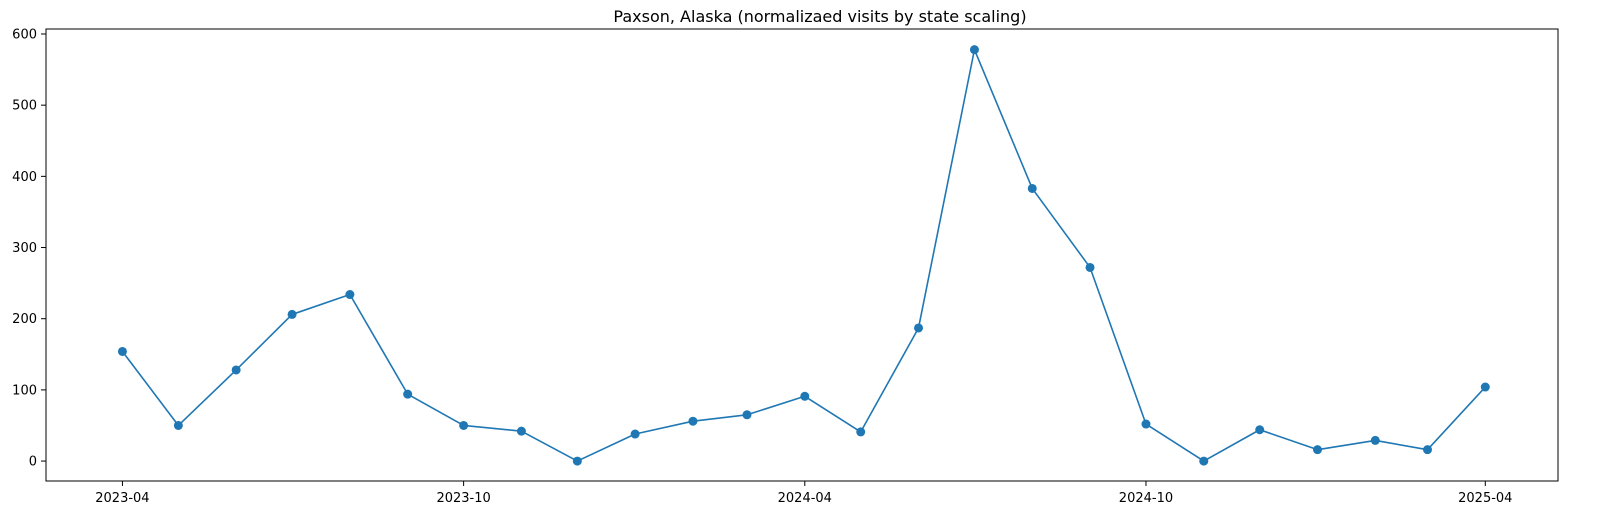  I want to click on x-tick-label: 2024-04, so click(805, 498).